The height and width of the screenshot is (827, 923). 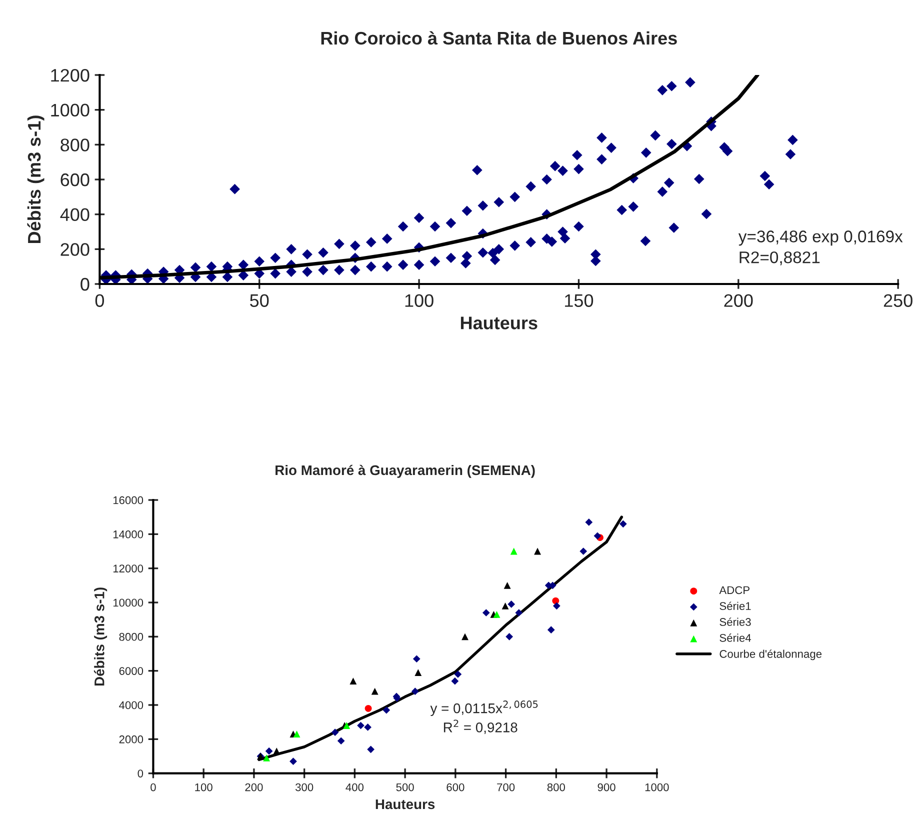 What do you see at coordinates (771, 655) in the screenshot?
I see `legend-label: Courbe d'étalonnage` at bounding box center [771, 655].